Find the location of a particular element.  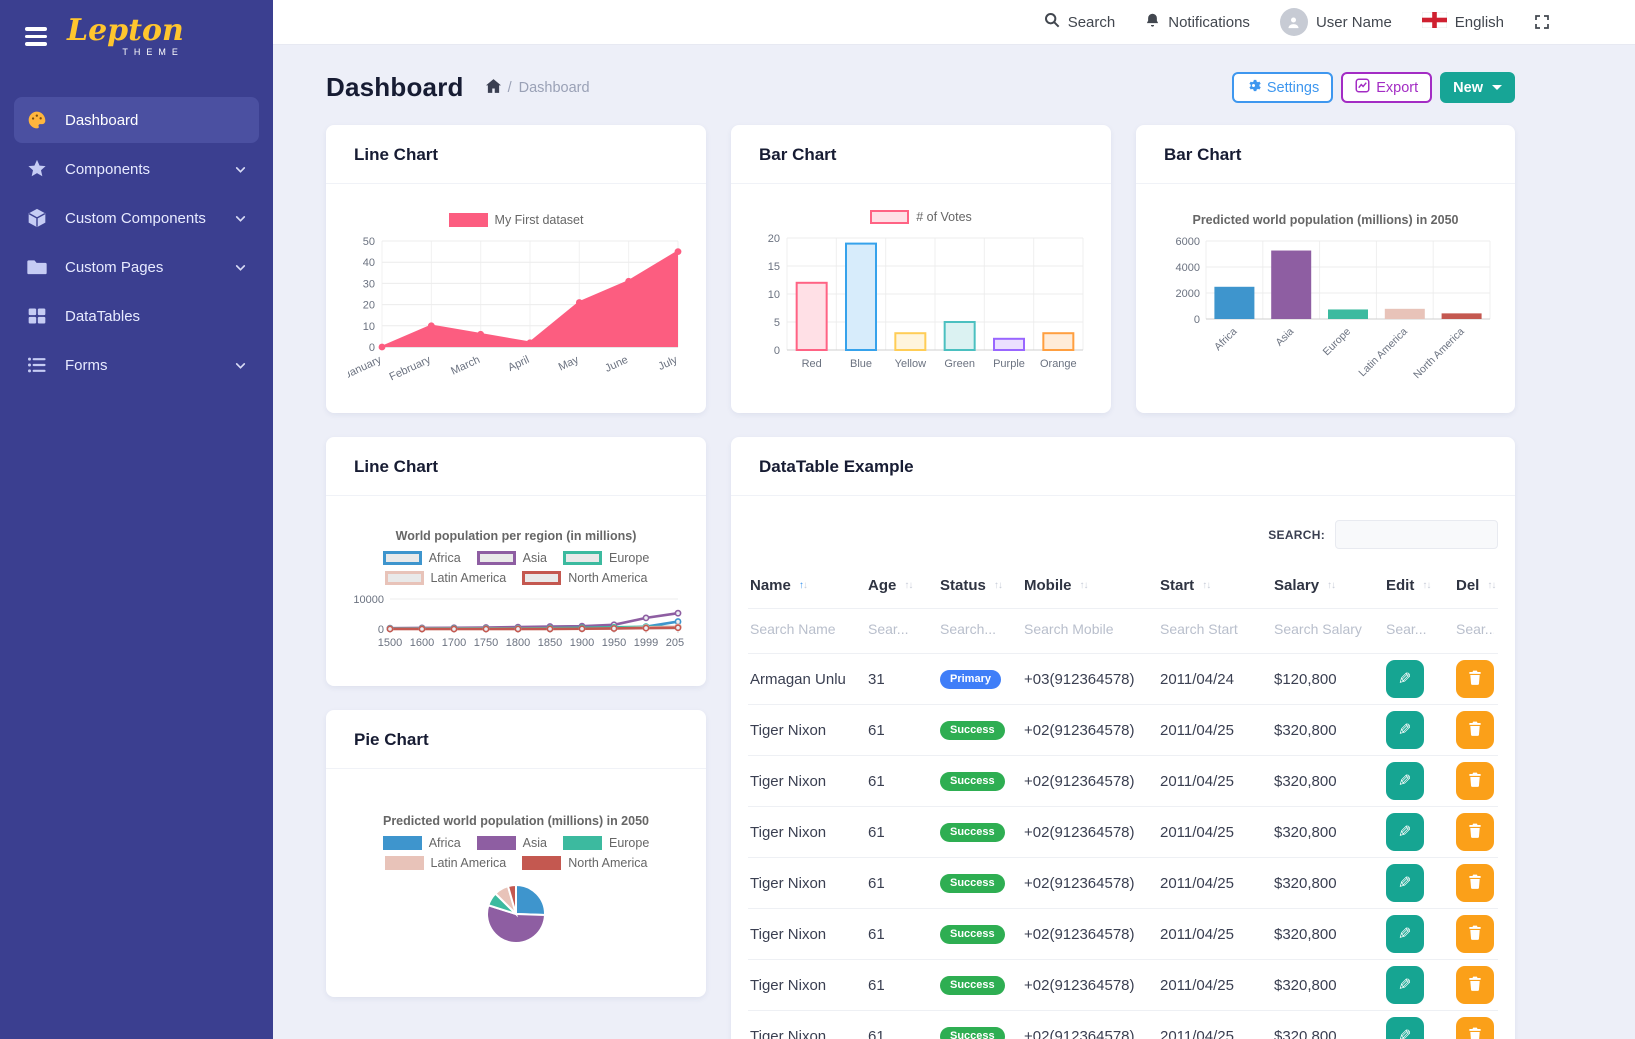

sidebar-item-dashboard: Dashboard is located at coordinates (136, 120).